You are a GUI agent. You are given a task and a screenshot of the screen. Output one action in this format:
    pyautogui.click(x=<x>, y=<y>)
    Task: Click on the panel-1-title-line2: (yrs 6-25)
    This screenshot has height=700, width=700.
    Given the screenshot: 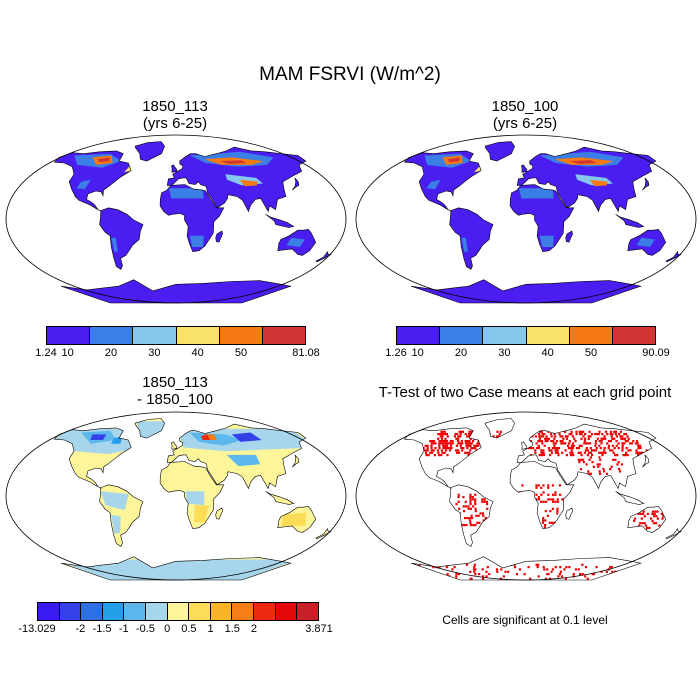 What is the action you would take?
    pyautogui.click(x=175, y=123)
    